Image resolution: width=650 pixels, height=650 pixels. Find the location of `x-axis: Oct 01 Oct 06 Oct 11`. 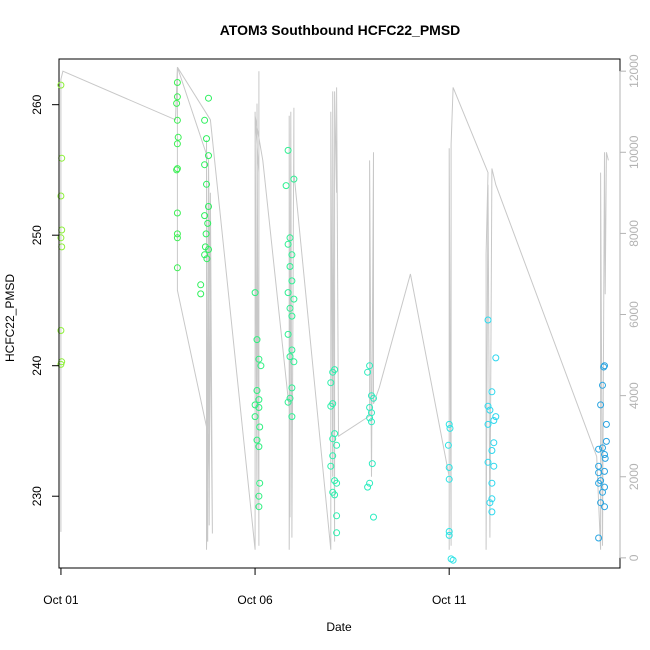

x-axis: Oct 01 Oct 06 Oct 11 is located at coordinates (255, 587).